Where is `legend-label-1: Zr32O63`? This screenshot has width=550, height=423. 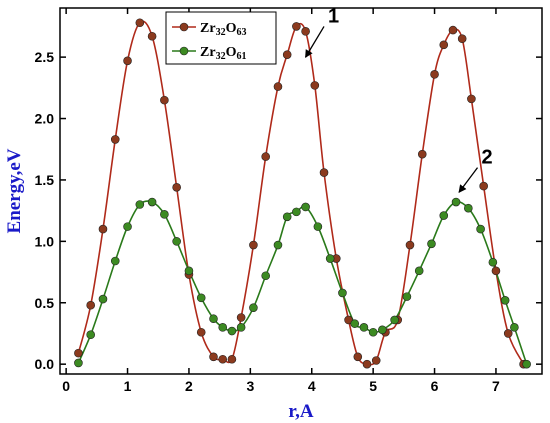 legend-label-1: Zr32O63 is located at coordinates (223, 29).